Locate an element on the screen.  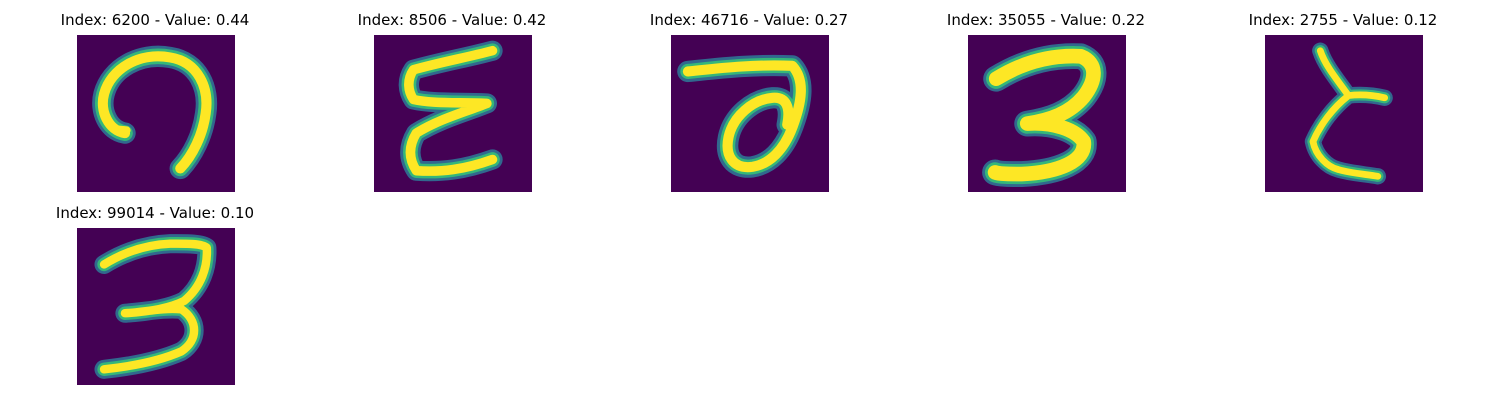
image-panel: Index: 8506 - Value: 0.42 is located at coordinates (452, 96).